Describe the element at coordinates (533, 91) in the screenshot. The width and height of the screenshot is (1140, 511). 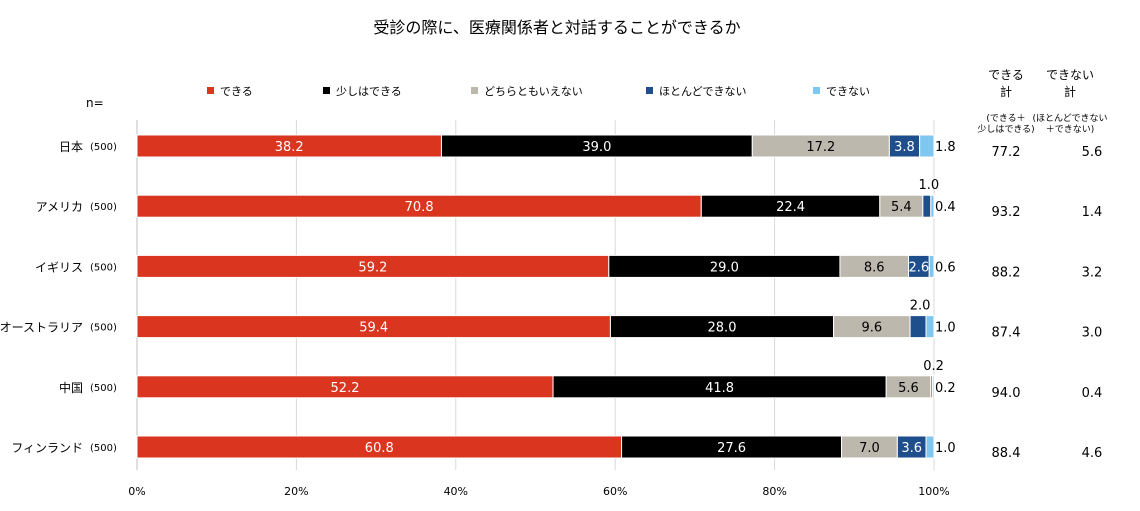
I see `legend-label: どちらともいえない` at that location.